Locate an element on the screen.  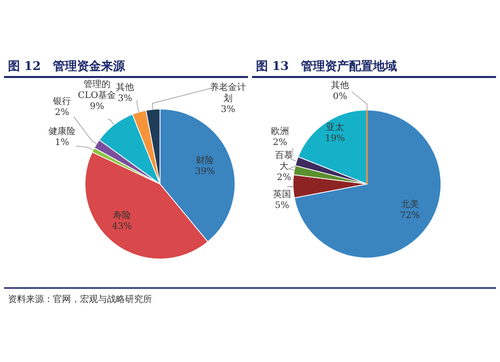
data-label: 1% is located at coordinates (62, 143).